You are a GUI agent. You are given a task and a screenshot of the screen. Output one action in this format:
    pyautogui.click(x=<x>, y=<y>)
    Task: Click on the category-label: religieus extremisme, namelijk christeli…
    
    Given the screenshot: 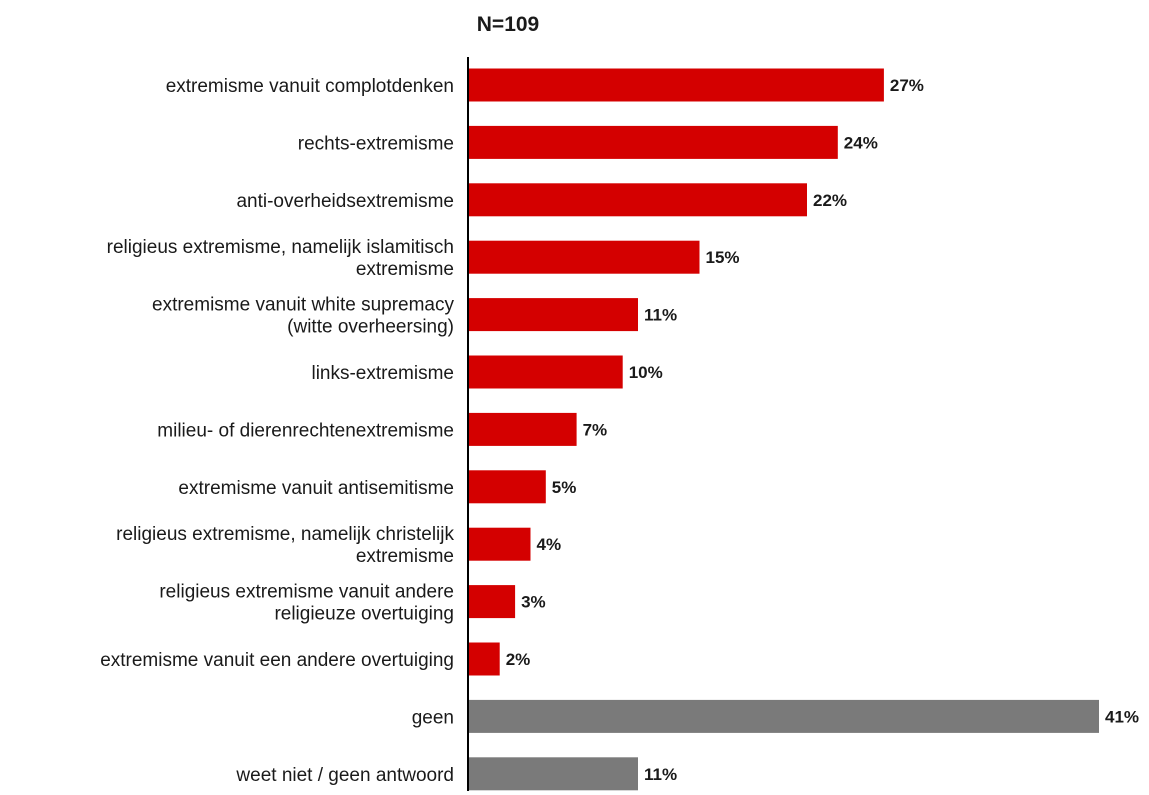 What is the action you would take?
    pyautogui.click(x=285, y=534)
    